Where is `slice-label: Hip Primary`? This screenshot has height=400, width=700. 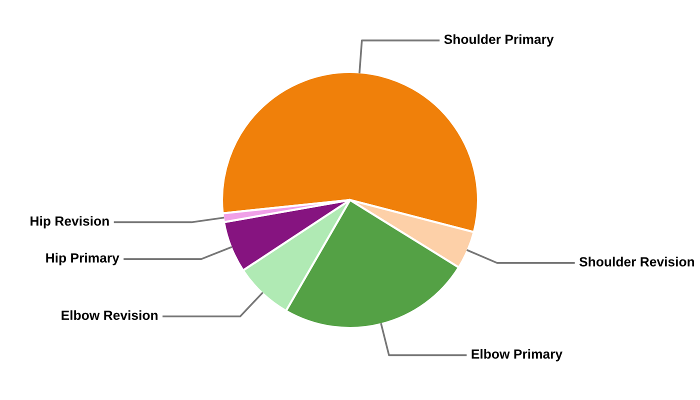 slice-label: Hip Primary is located at coordinates (83, 259).